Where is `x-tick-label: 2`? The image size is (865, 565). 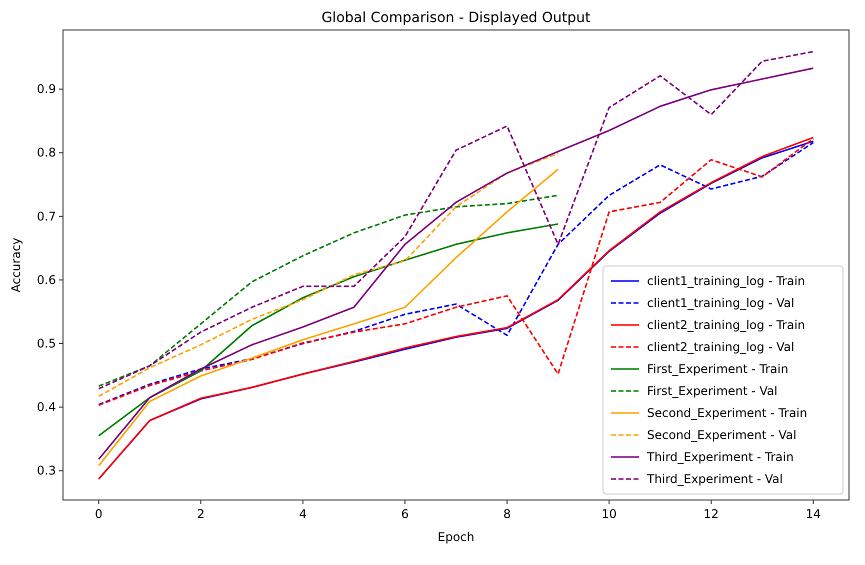 x-tick-label: 2 is located at coordinates (200, 514).